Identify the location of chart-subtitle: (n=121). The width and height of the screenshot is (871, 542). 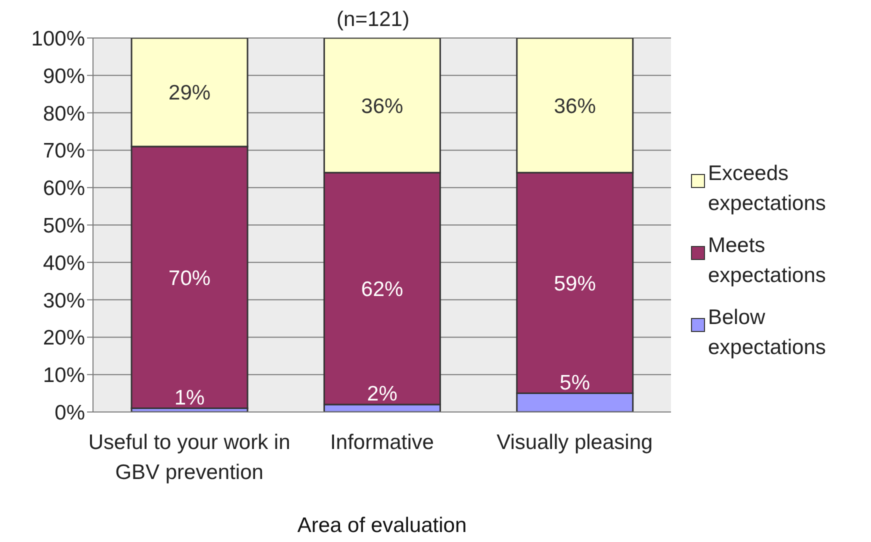
(373, 20).